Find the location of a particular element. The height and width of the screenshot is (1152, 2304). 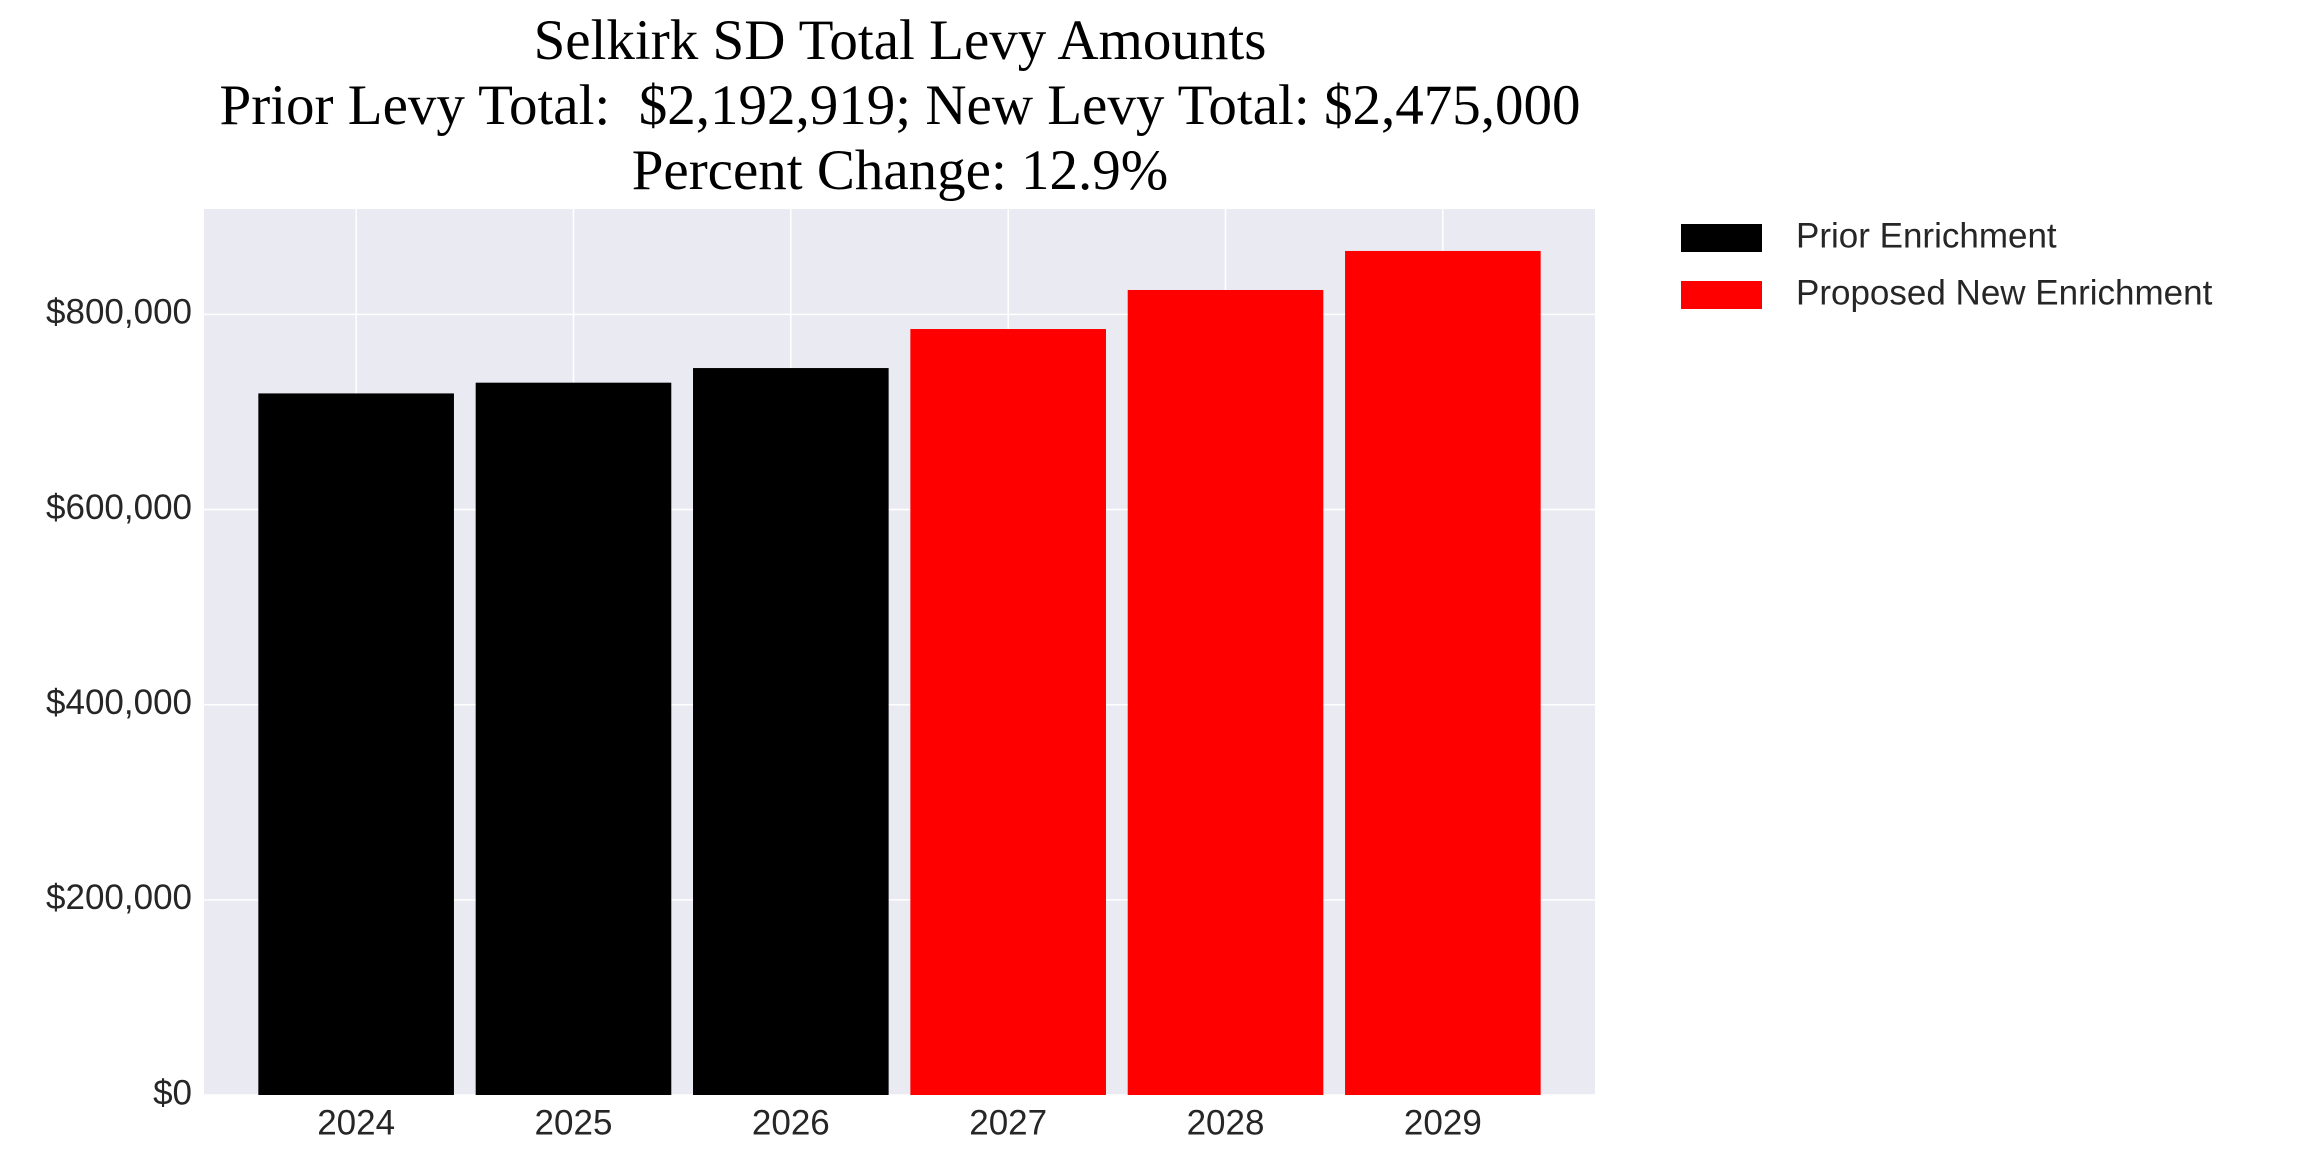

legend-label: Proposed New Enrichment is located at coordinates (2004, 292).